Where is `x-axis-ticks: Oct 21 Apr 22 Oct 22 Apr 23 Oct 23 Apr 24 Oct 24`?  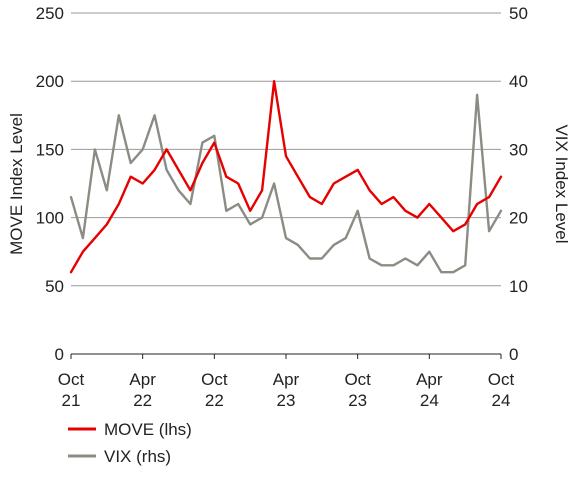 x-axis-ticks: Oct 21 Apr 22 Oct 22 Apr 23 Oct 23 Apr 24 Oct 24 is located at coordinates (286, 382).